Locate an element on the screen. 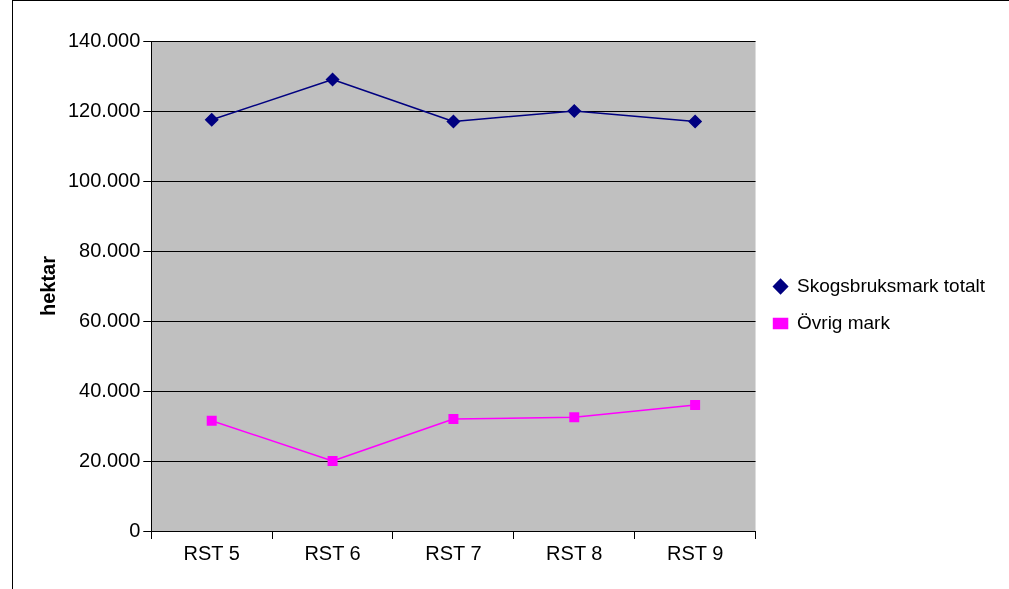 This screenshot has width=1009, height=589. y-tick-label: 0 is located at coordinates (135, 529).